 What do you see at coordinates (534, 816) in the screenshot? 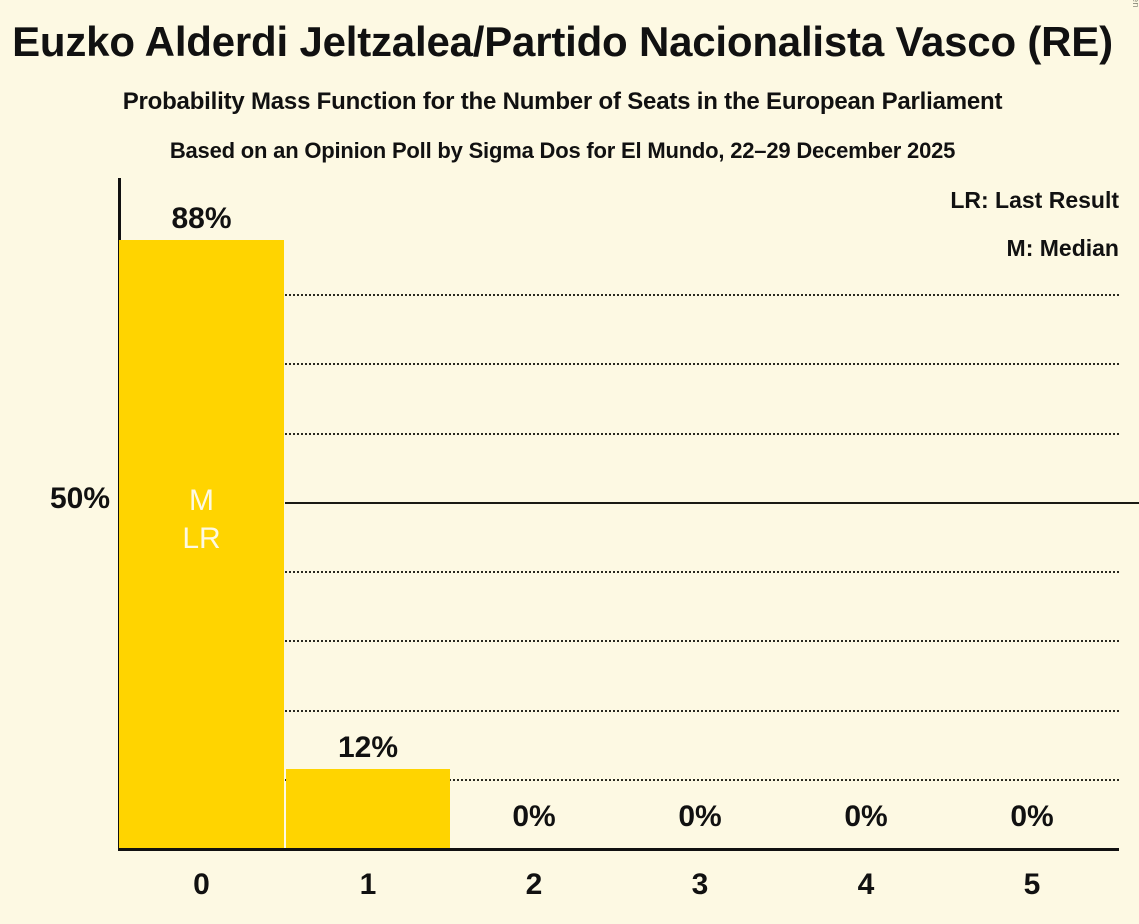
I see `value-label-2: 0%` at bounding box center [534, 816].